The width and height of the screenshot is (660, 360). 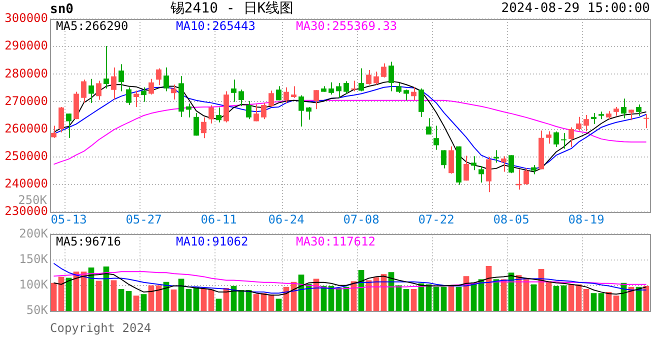 I want to click on text: MA30:117612, so click(x=336, y=241).